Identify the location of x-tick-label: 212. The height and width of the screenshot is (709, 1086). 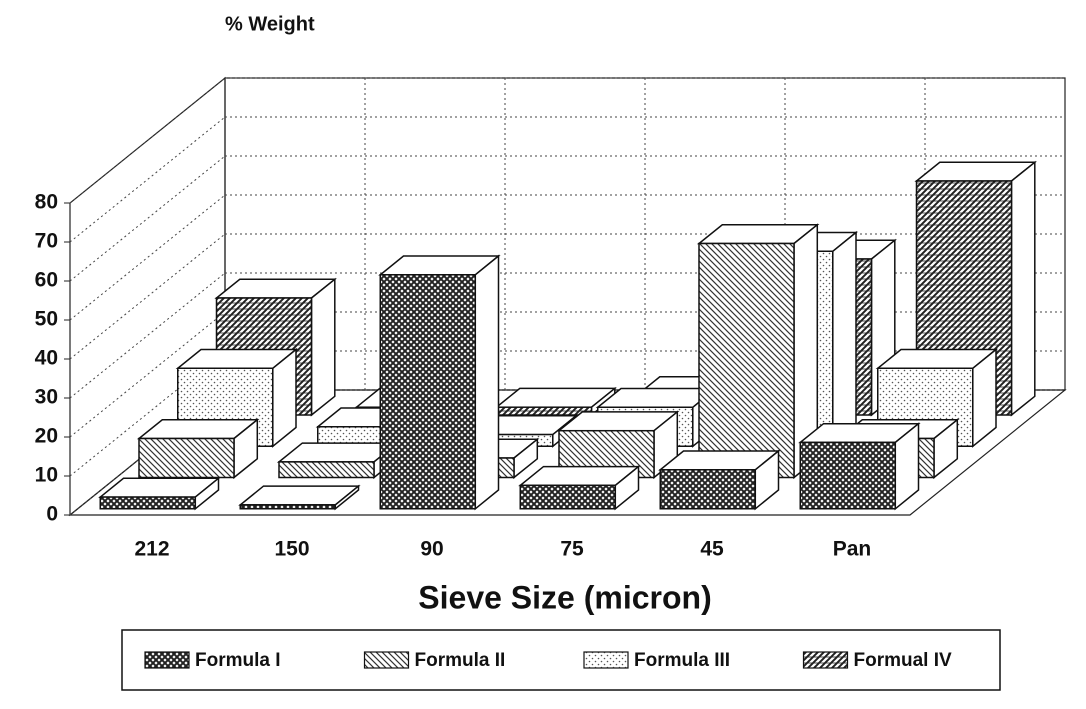
(151, 549).